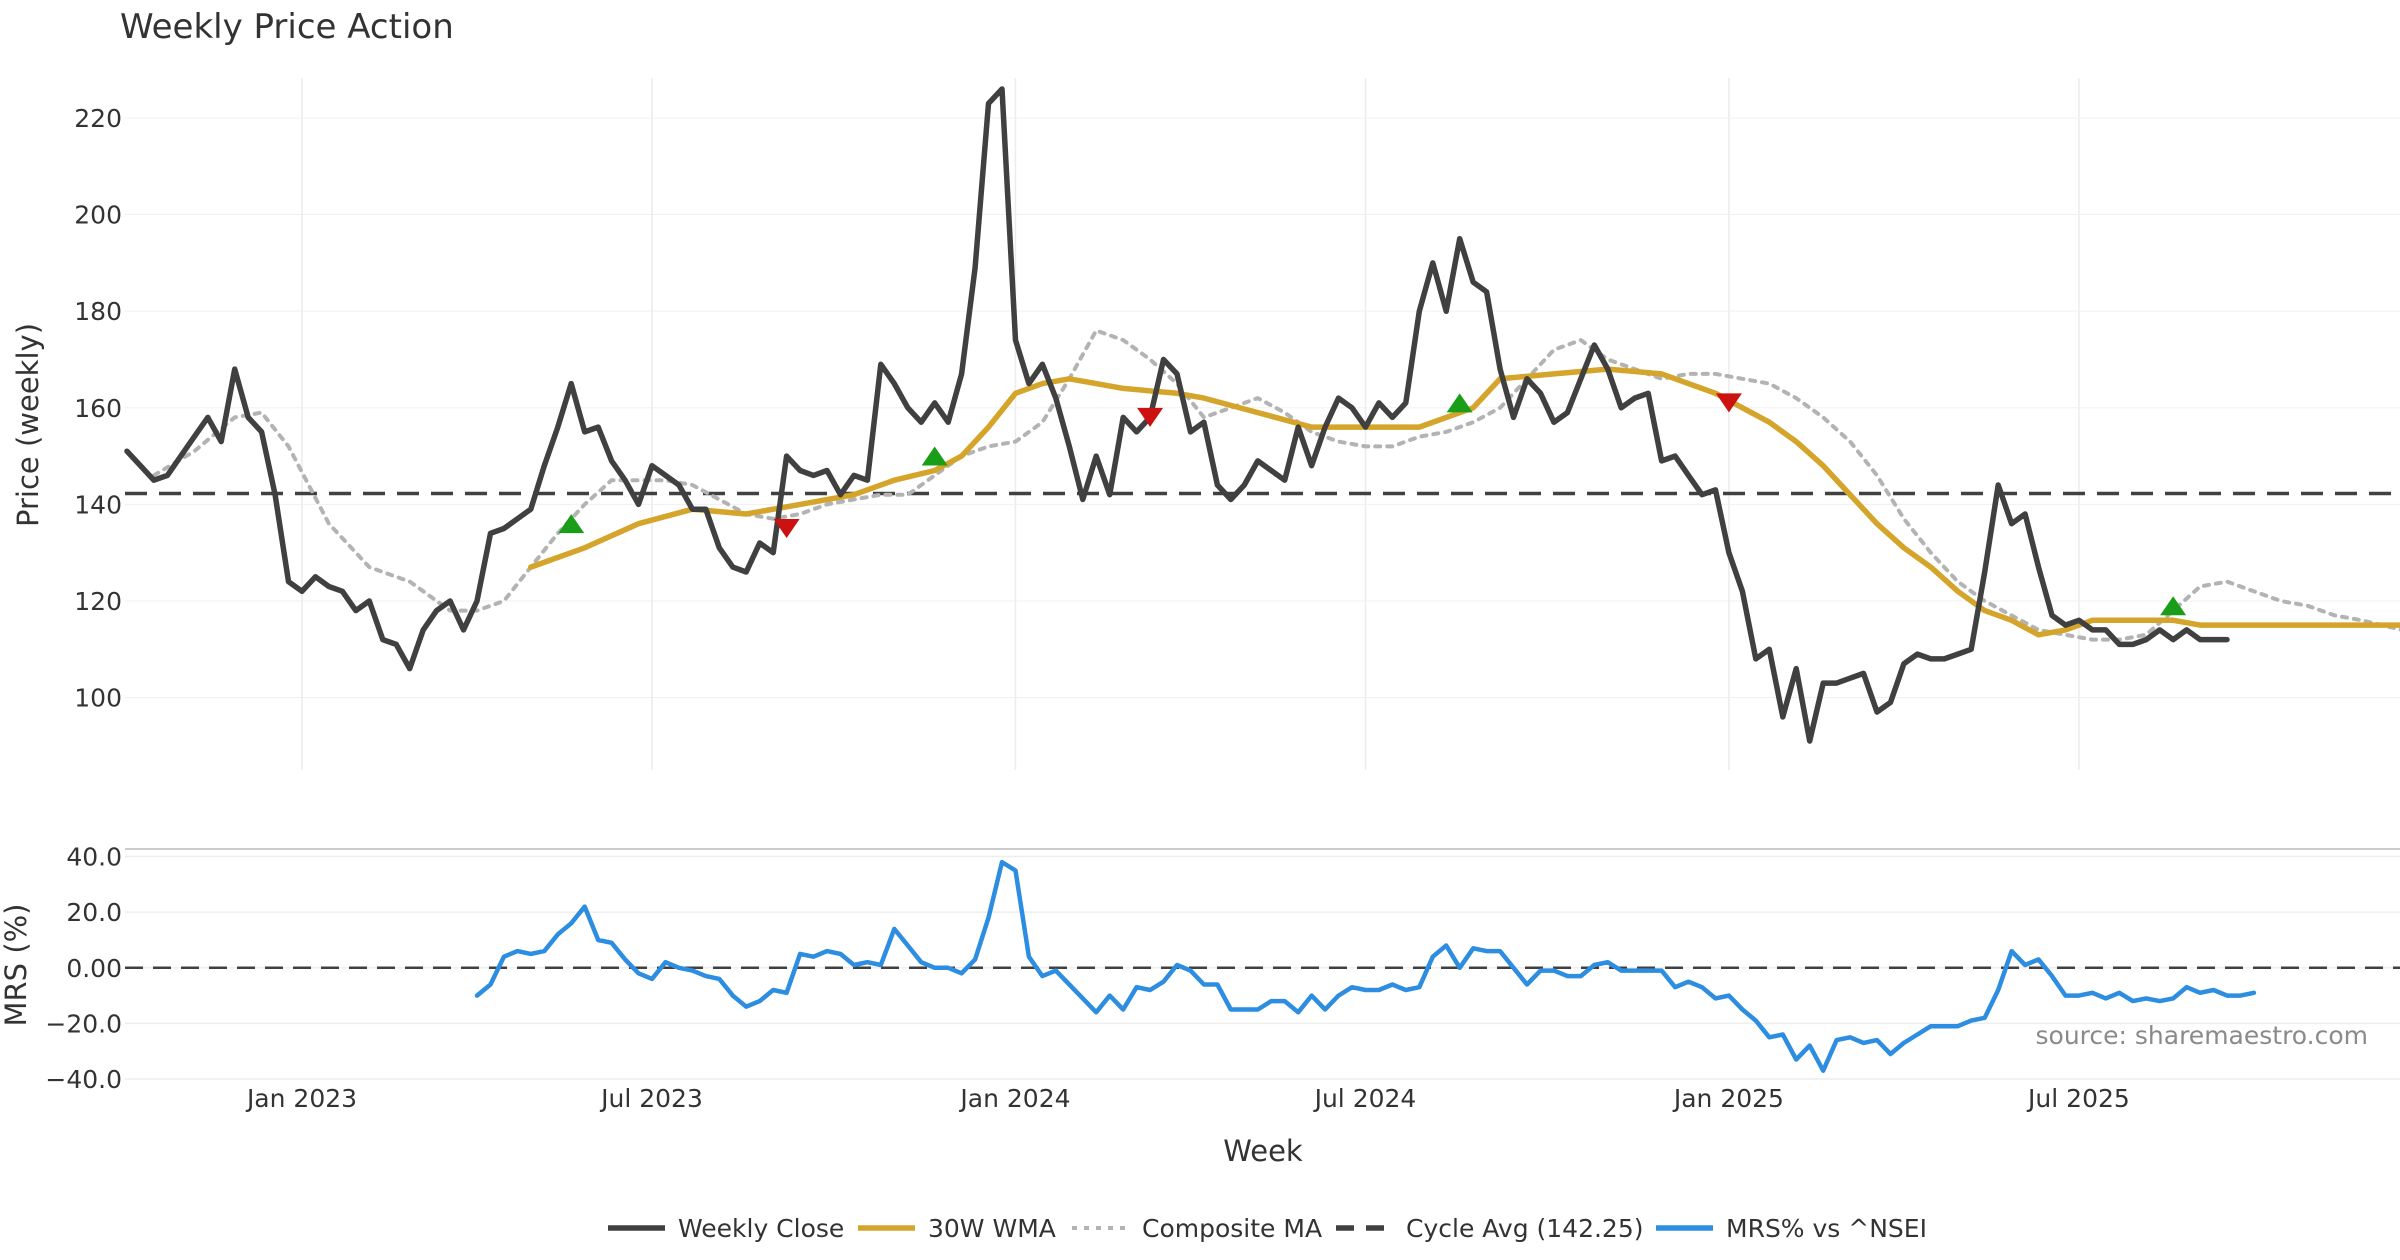 The height and width of the screenshot is (1260, 2400). I want to click on x-tick-label: Jul 2024, so click(1365, 1098).